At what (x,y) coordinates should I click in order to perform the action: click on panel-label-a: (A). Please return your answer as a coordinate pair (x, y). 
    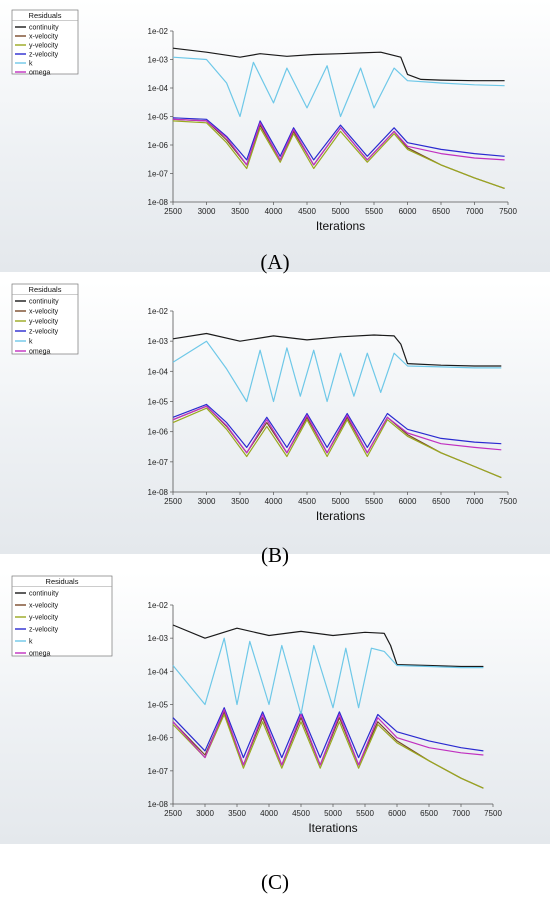
    Looking at the image, I should click on (275, 262).